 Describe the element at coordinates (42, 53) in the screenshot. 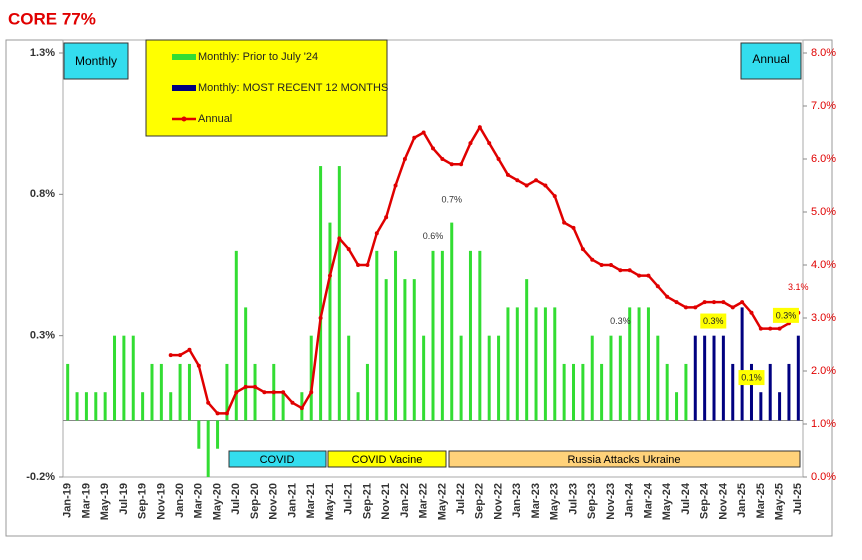

I see `y-tick-label: 1.3%` at that location.